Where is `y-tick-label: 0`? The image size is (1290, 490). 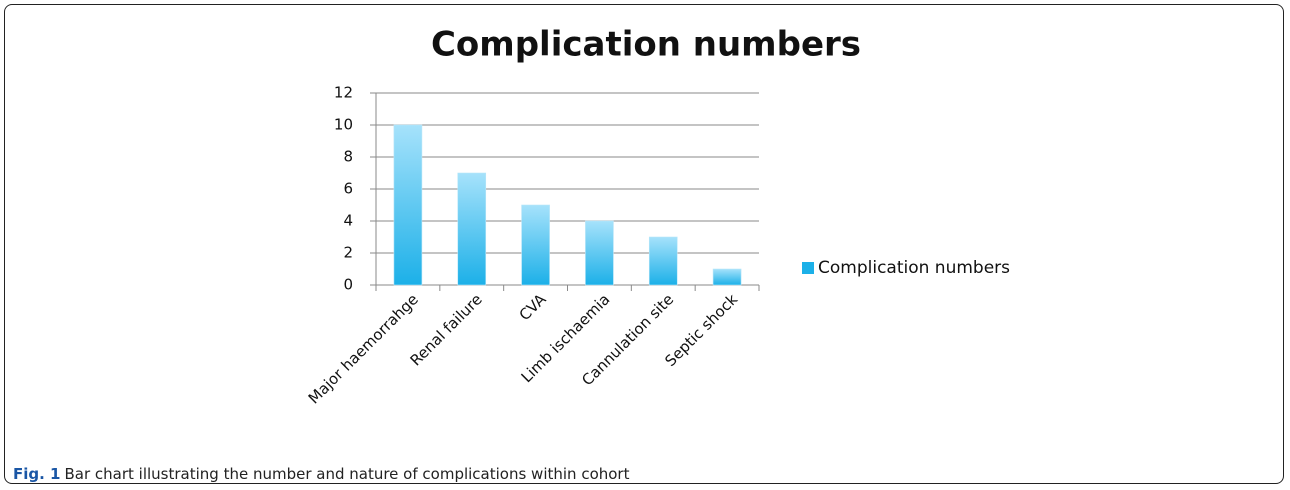 y-tick-label: 0 is located at coordinates (348, 285).